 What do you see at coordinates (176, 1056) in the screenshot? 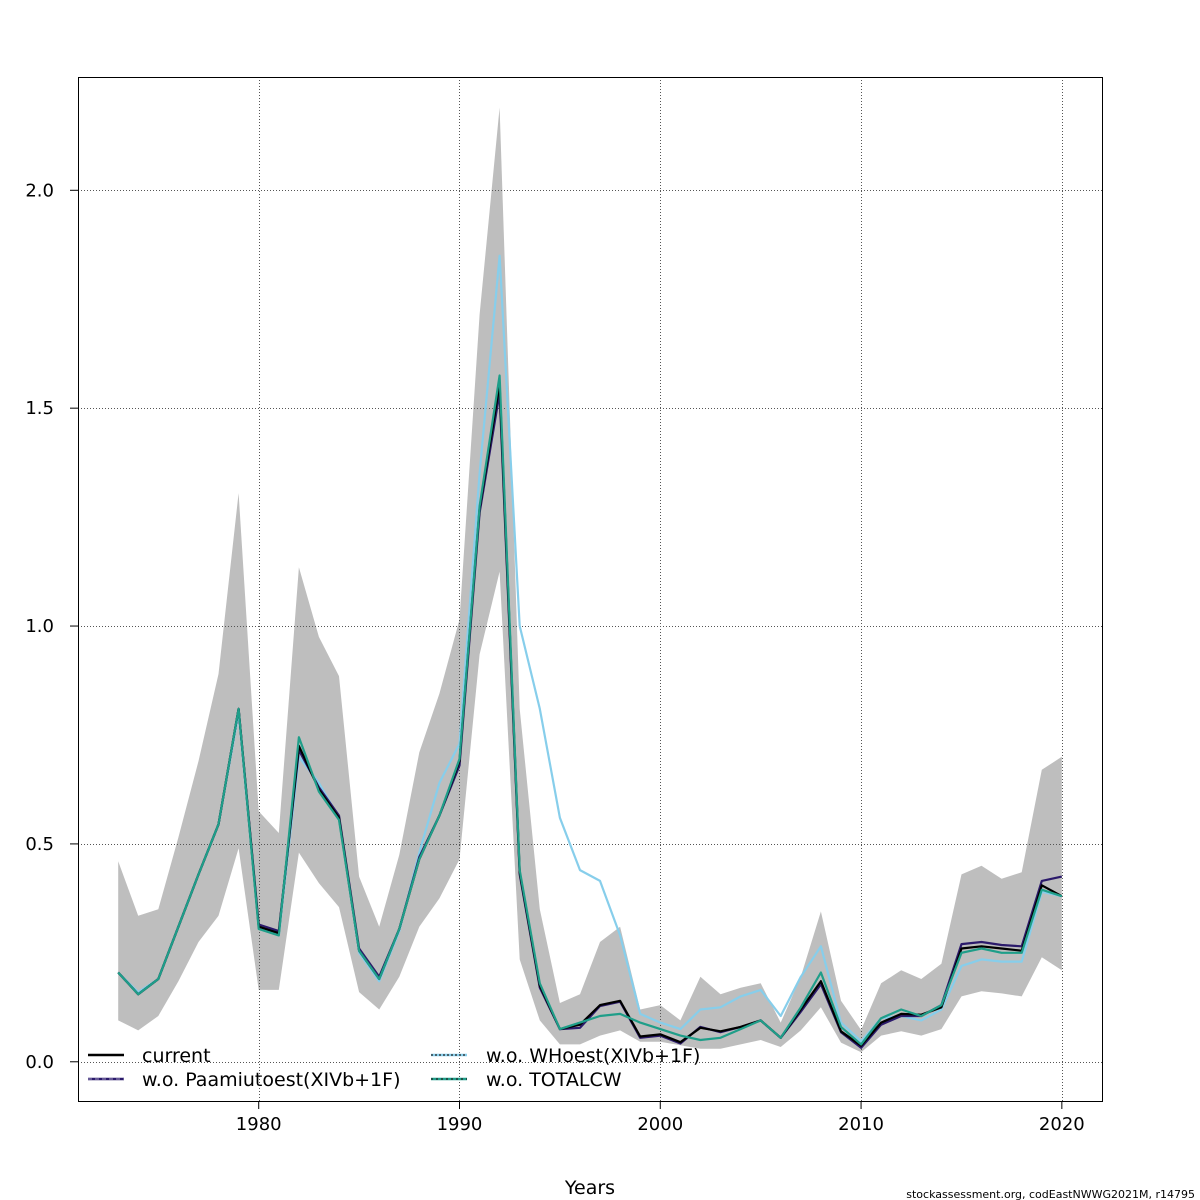
I see `legend-label-current: current` at bounding box center [176, 1056].